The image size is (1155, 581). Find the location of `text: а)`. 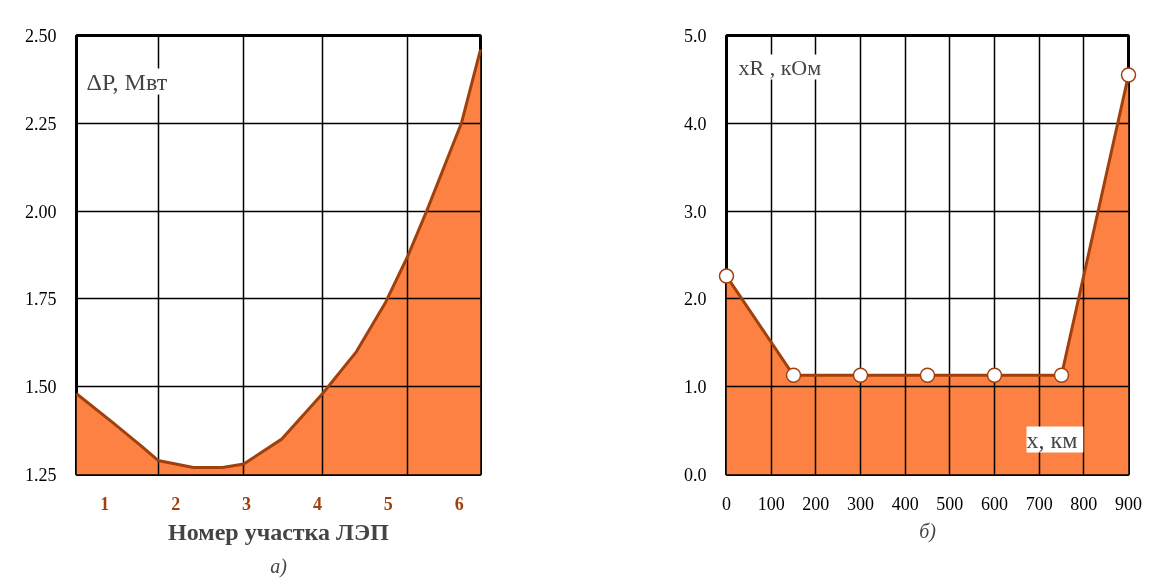

text: а) is located at coordinates (279, 566).